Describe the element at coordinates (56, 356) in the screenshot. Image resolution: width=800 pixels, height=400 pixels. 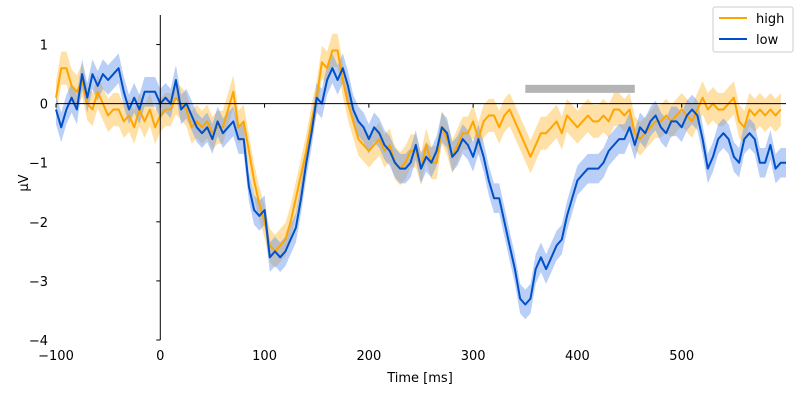
I see `x-tick-label: −100` at that location.